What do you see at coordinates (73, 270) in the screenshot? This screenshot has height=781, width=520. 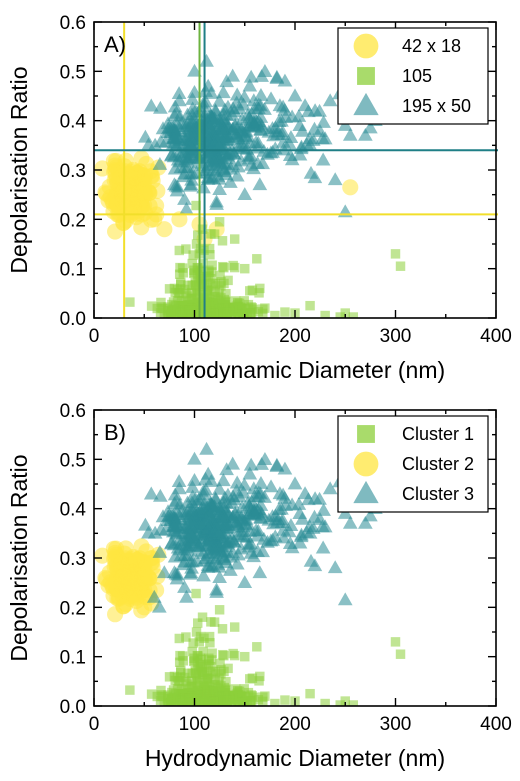 I see `y-tick-label: 0.1` at bounding box center [73, 270].